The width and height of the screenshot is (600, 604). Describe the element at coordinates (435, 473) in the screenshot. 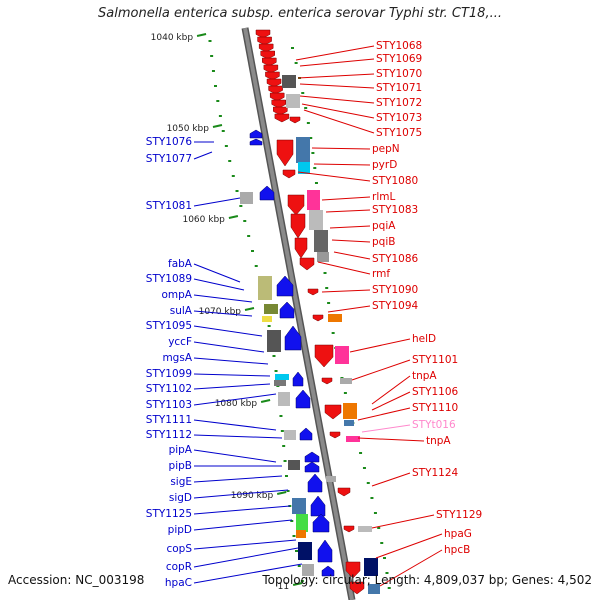

I see `right-gene-label: STY1124` at that location.